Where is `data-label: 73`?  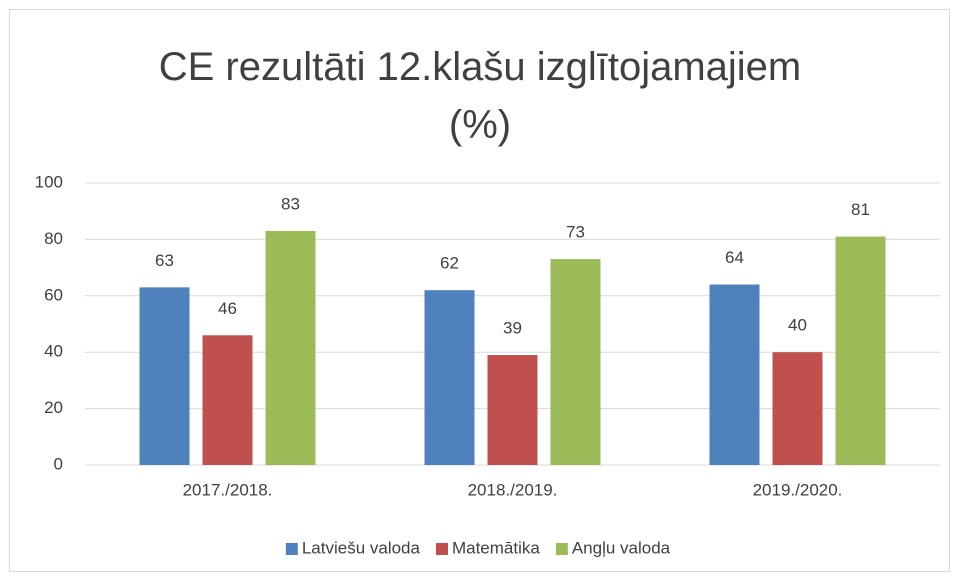 data-label: 73 is located at coordinates (575, 232).